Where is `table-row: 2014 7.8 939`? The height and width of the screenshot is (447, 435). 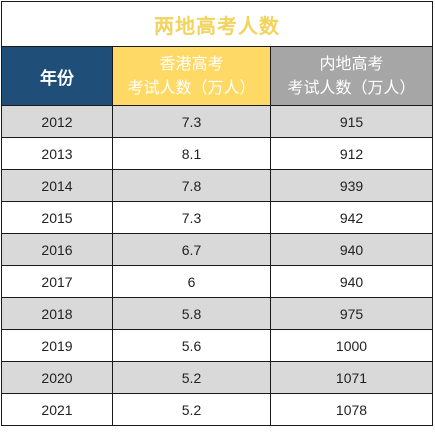
table-row: 2014 7.8 939 is located at coordinates (217, 185).